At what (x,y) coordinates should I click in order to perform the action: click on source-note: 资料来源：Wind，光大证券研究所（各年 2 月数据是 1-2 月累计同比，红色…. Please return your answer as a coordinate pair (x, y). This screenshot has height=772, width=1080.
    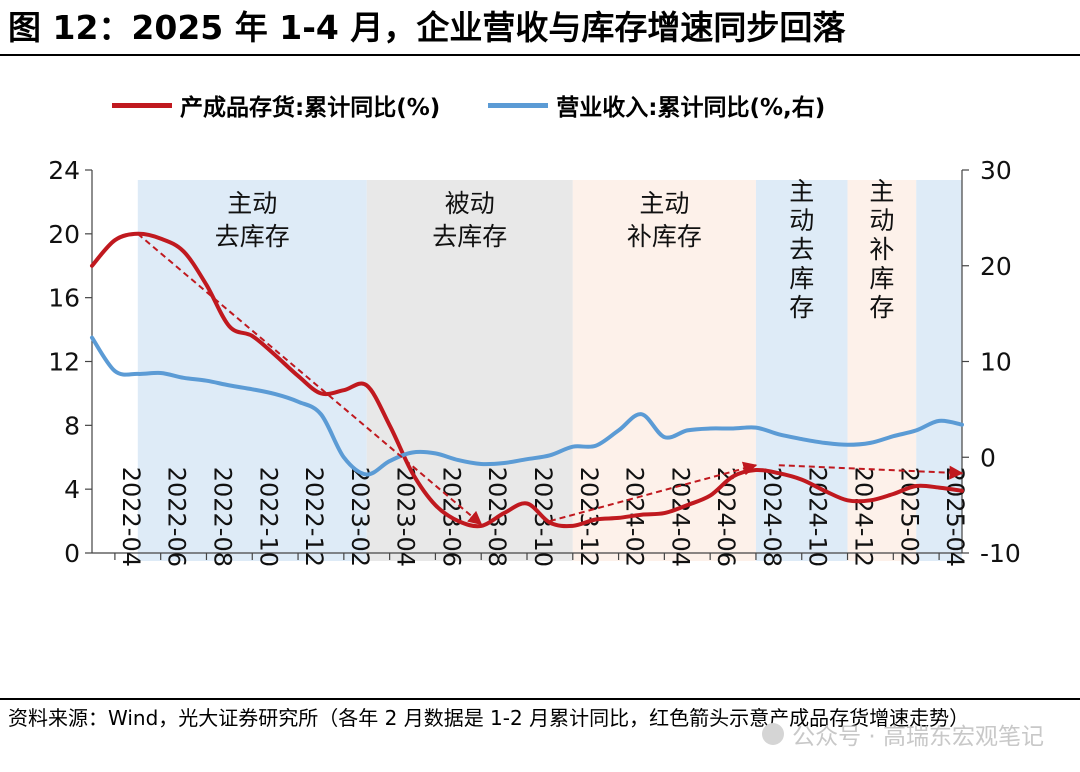
    Looking at the image, I should click on (489, 718).